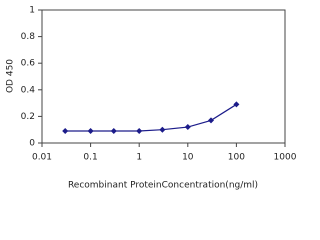 The width and height of the screenshot is (320, 240). What do you see at coordinates (163, 186) in the screenshot?
I see `x-axis-label: Recombinant ProteinConcentration(ng/ml)` at bounding box center [163, 186].